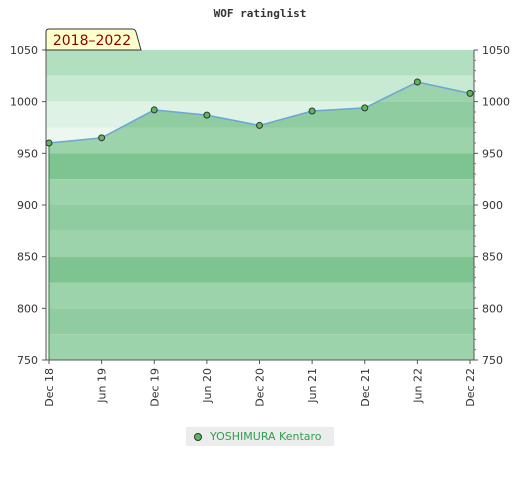  What do you see at coordinates (492, 360) in the screenshot?
I see `y-tick-label-right: 750` at bounding box center [492, 360].